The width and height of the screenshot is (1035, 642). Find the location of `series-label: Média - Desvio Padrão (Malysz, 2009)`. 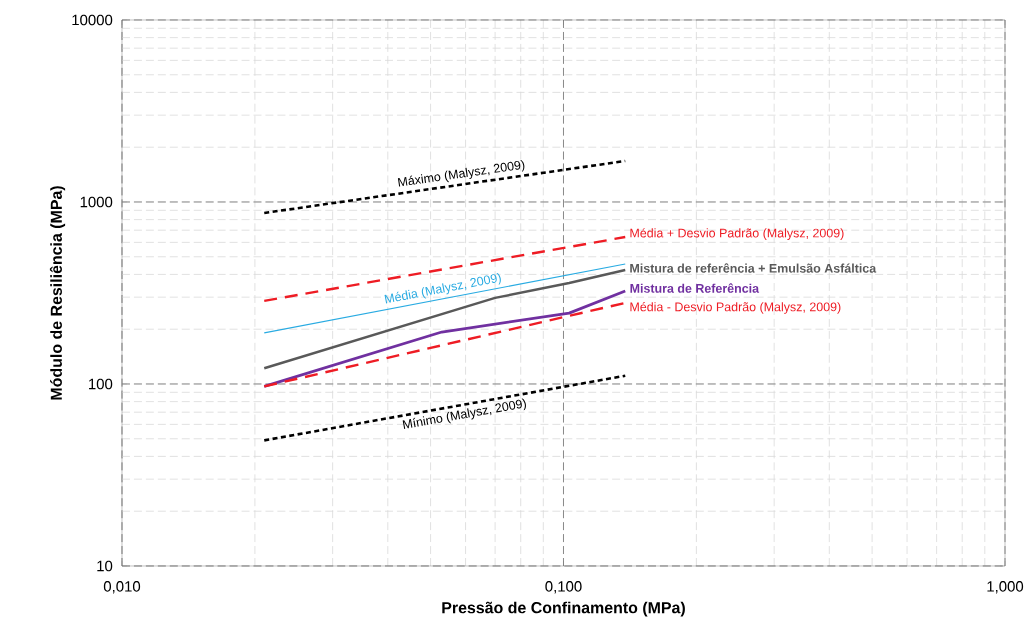

series-label: Média - Desvio Padrão (Malysz, 2009) is located at coordinates (735, 307).